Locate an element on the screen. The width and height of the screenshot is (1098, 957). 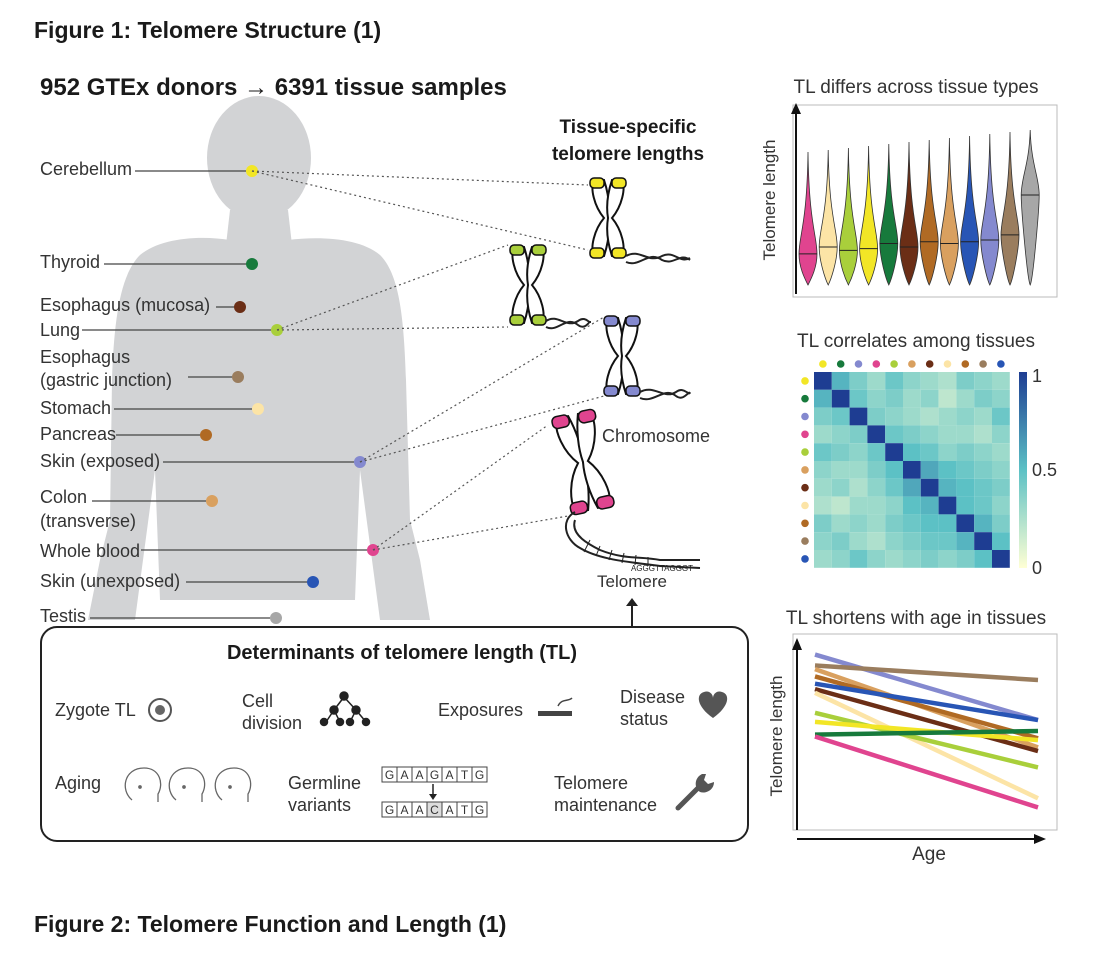
telomere-label: Telomere is located at coordinates (632, 581).